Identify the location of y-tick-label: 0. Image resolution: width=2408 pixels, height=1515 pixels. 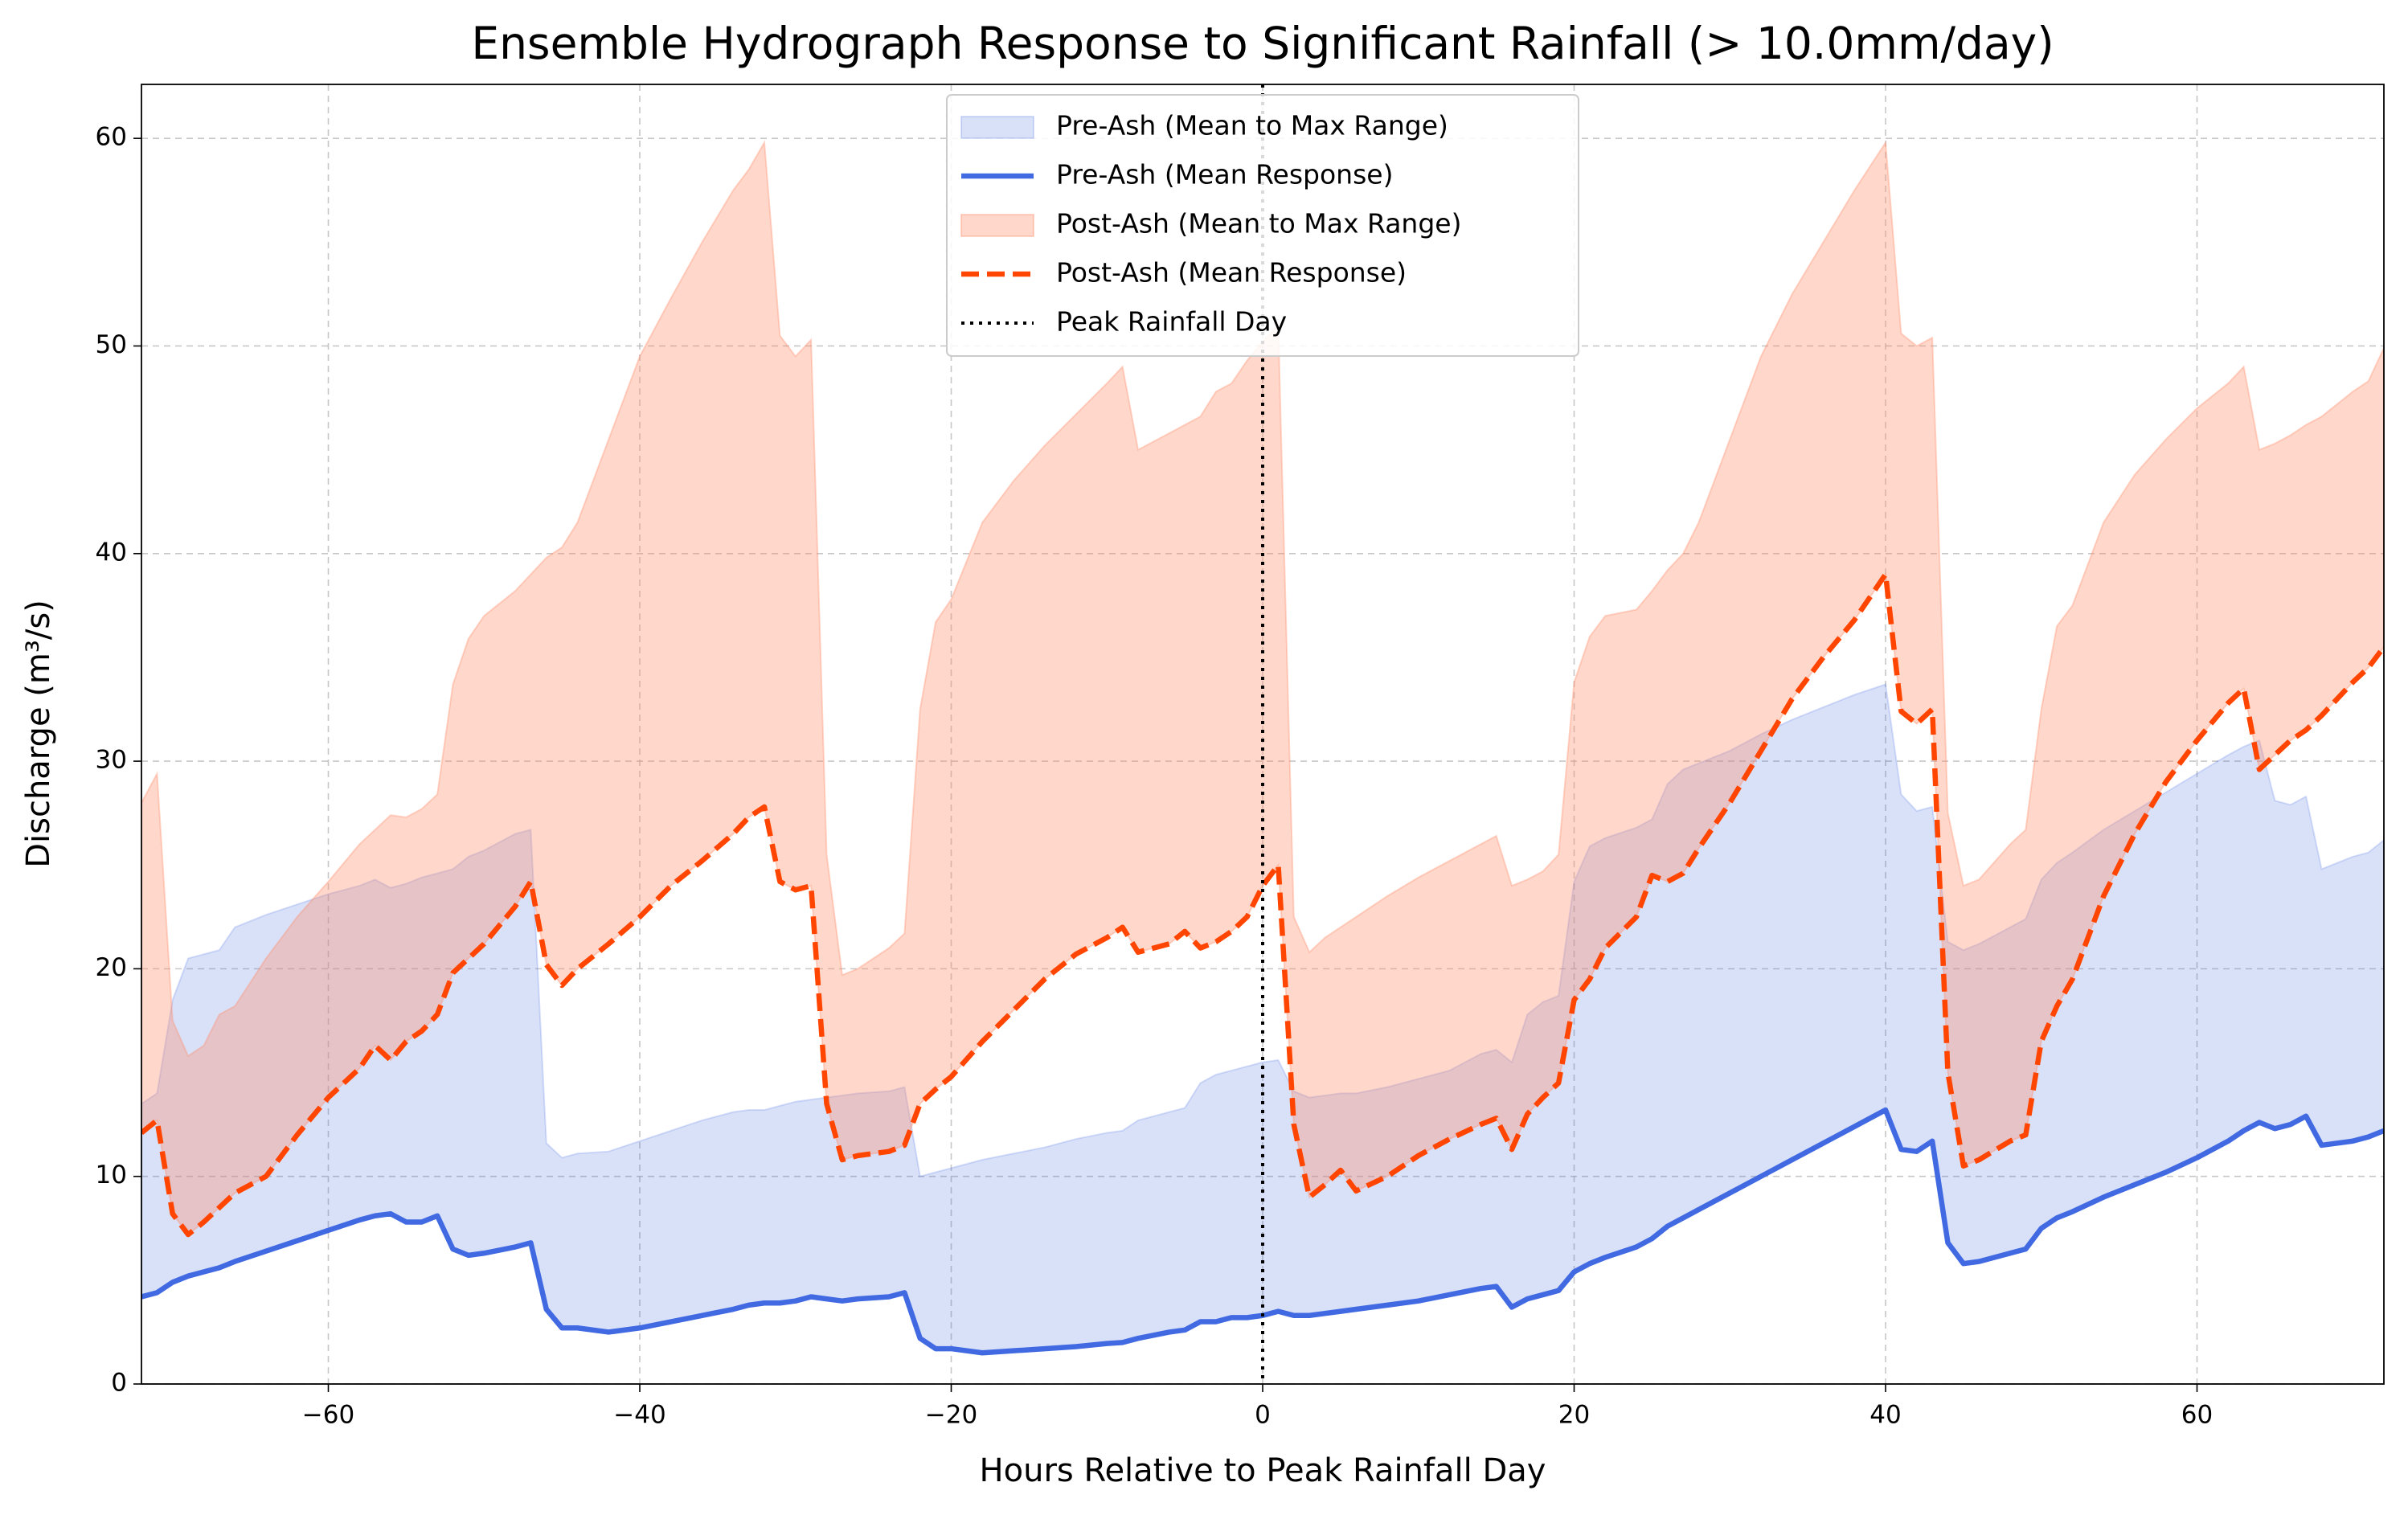
(119, 1383).